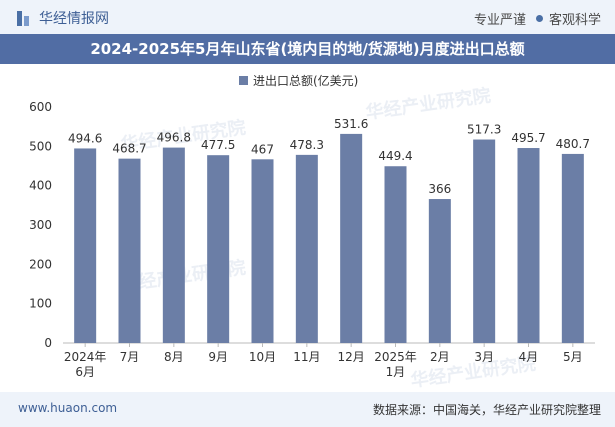 Image resolution: width=615 pixels, height=427 pixels. What do you see at coordinates (573, 144) in the screenshot?
I see `data-label: 480.7` at bounding box center [573, 144].